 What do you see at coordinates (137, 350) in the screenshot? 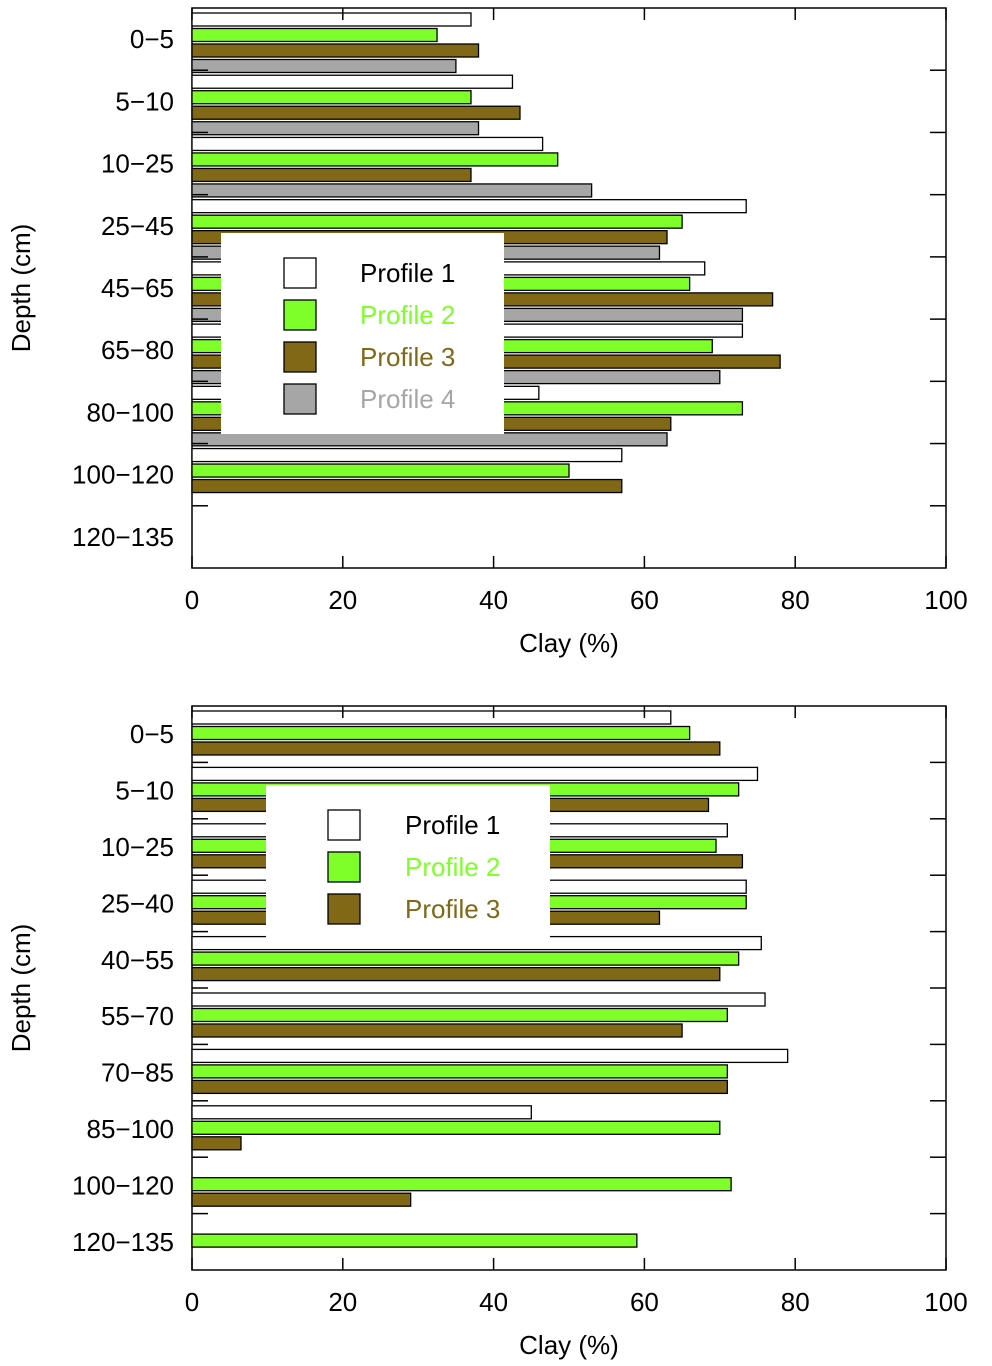
I see `y-tick-label: 65−80` at bounding box center [137, 350].